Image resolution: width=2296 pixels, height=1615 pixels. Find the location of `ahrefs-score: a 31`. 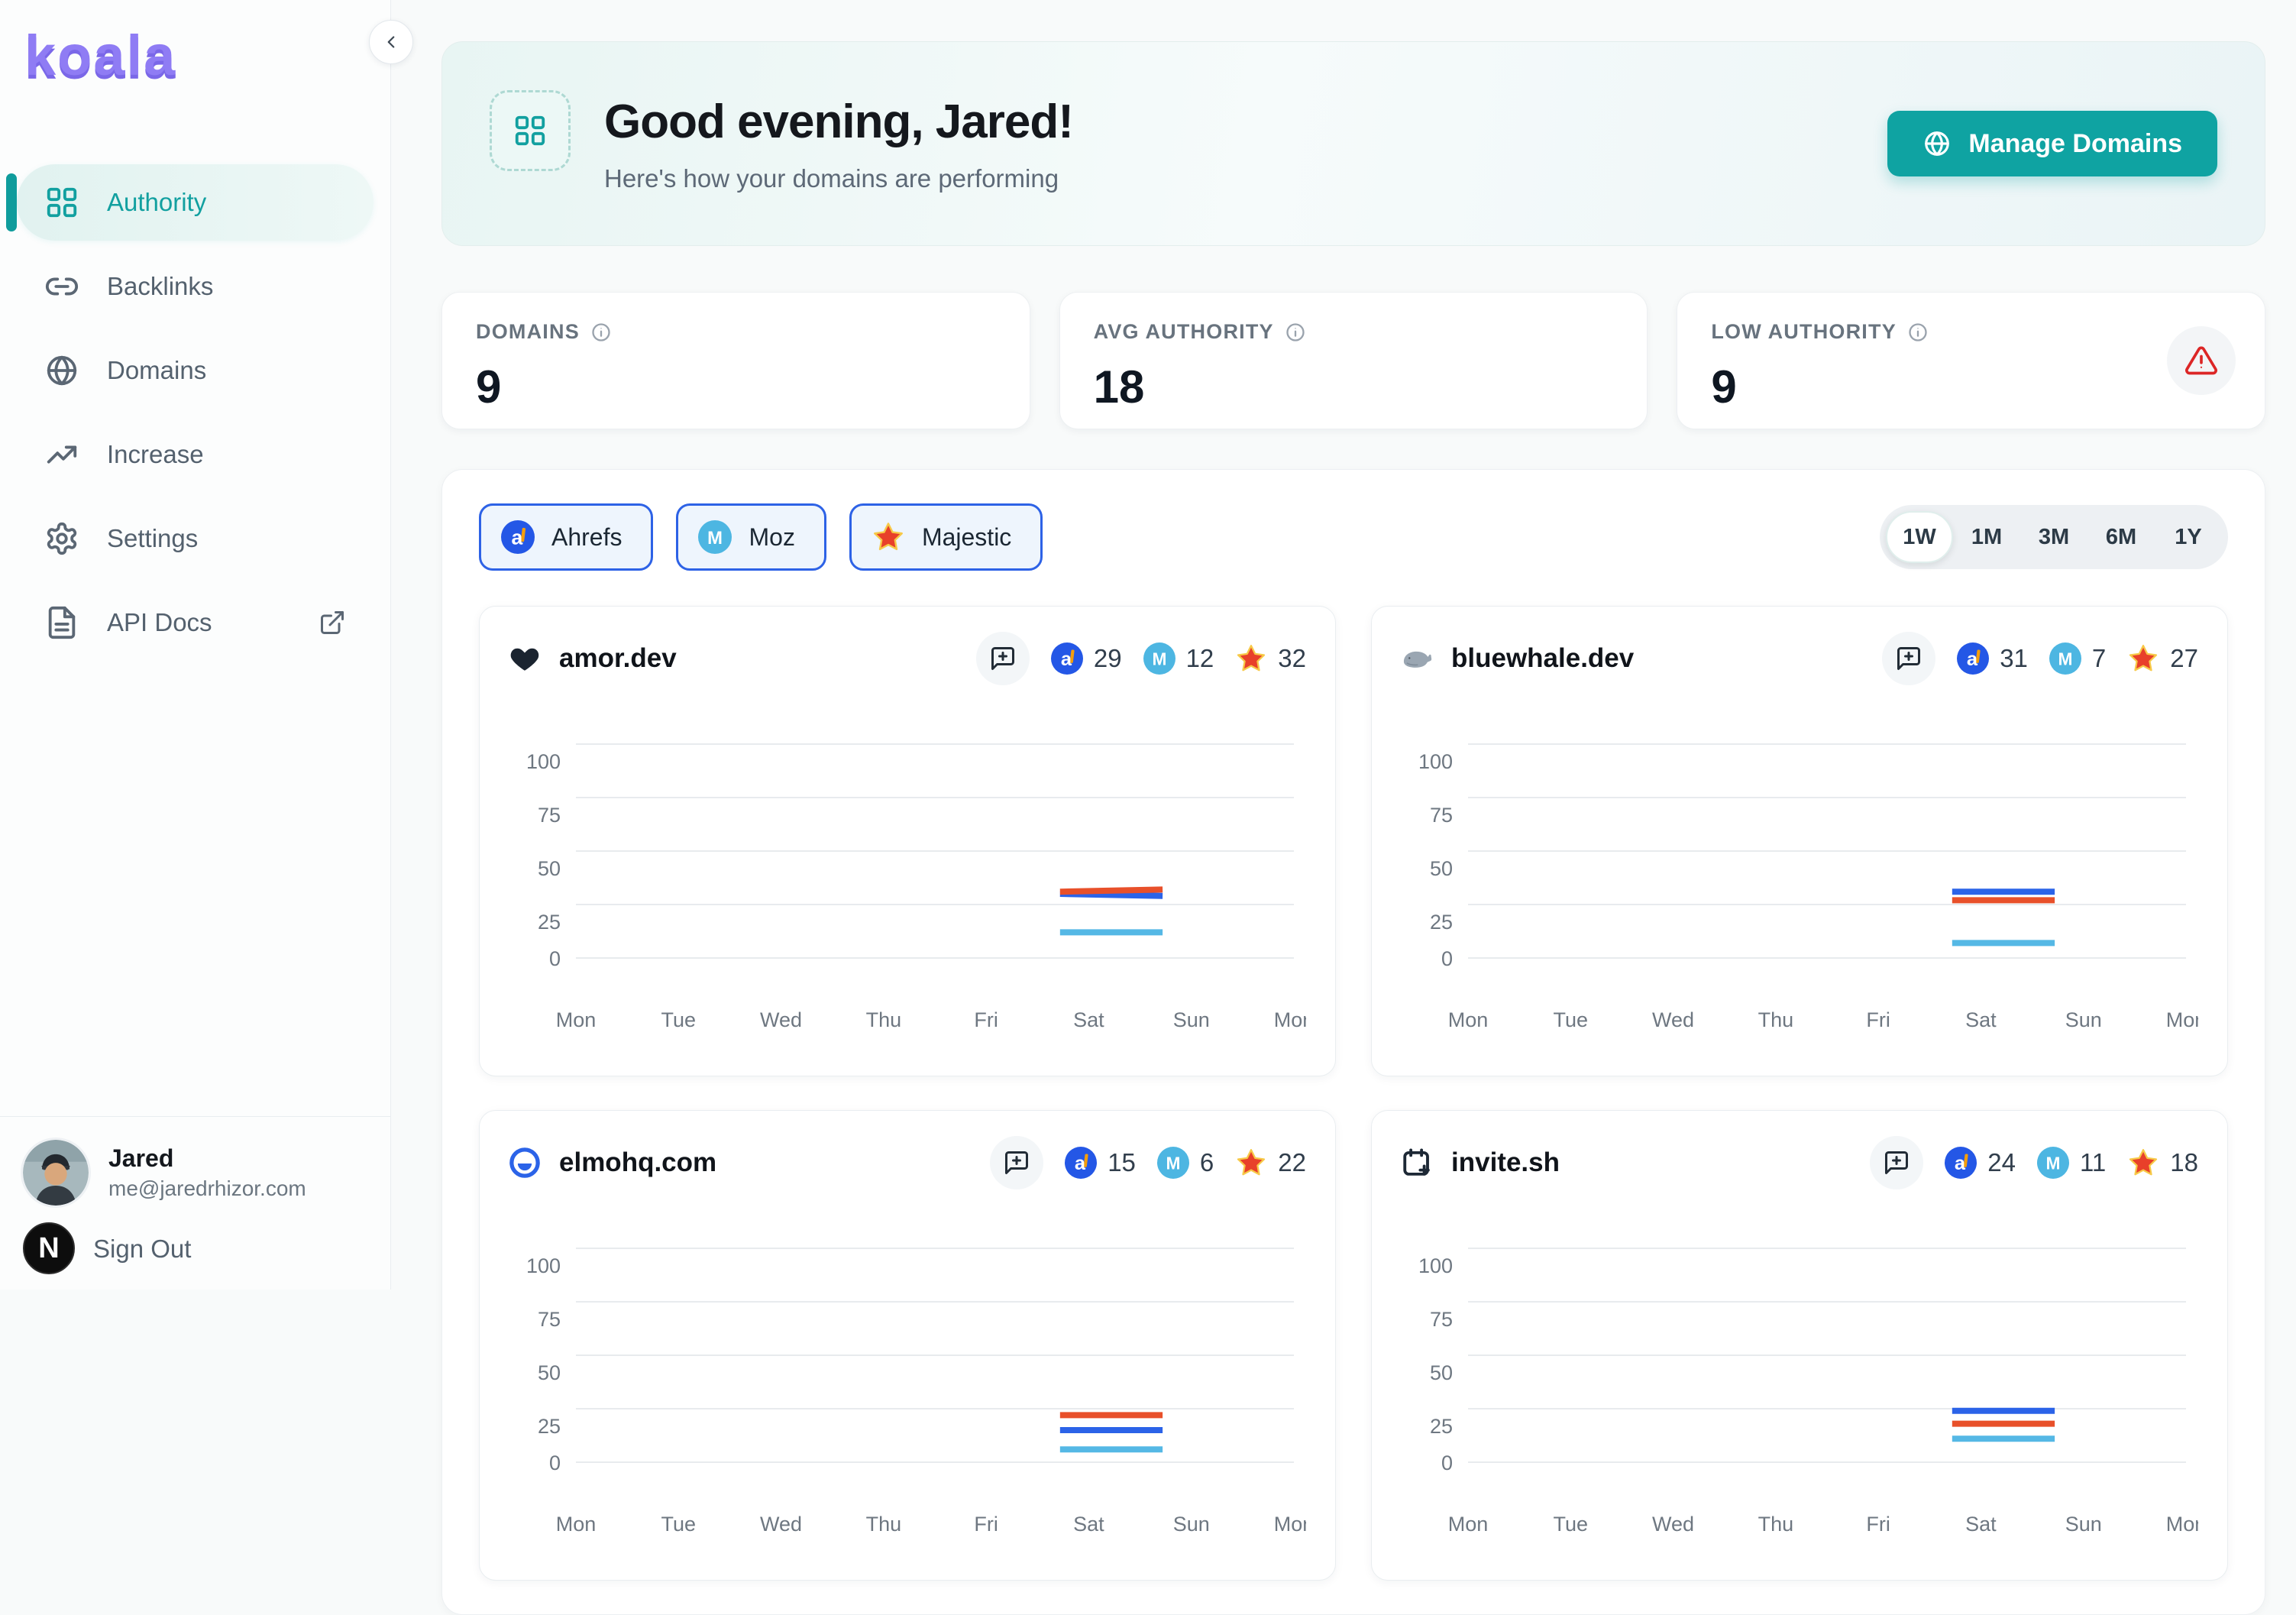

ahrefs-score: a 31 is located at coordinates (1992, 659).